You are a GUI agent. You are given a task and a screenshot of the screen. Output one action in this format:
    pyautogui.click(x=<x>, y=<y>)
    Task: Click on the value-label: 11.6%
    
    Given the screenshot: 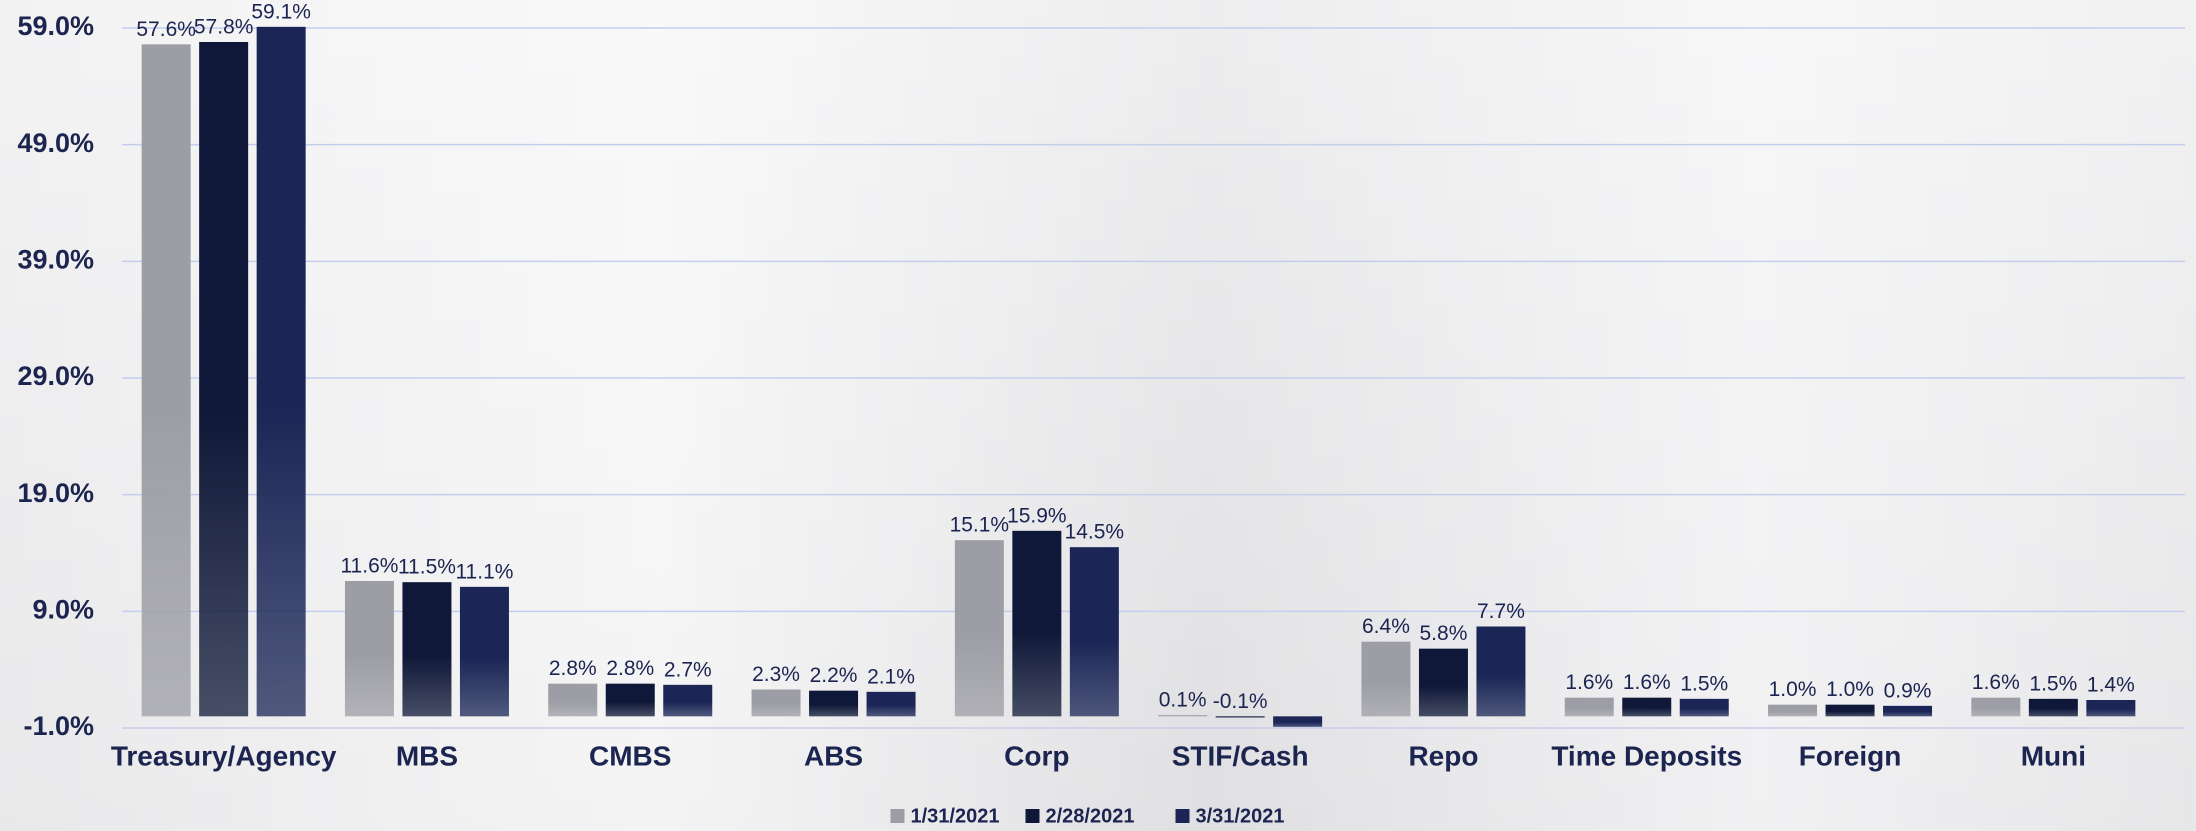 What is the action you would take?
    pyautogui.click(x=369, y=566)
    